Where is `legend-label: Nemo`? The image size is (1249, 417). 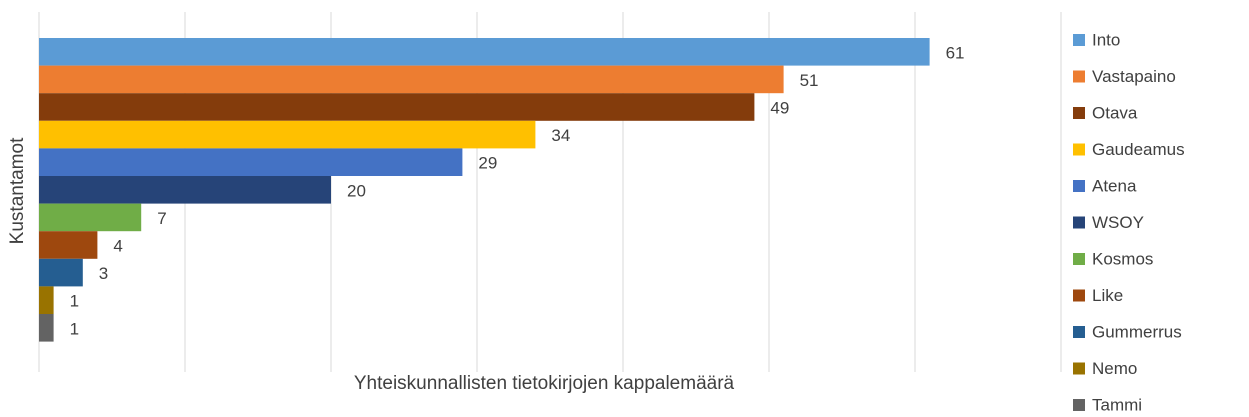 legend-label: Nemo is located at coordinates (1114, 368).